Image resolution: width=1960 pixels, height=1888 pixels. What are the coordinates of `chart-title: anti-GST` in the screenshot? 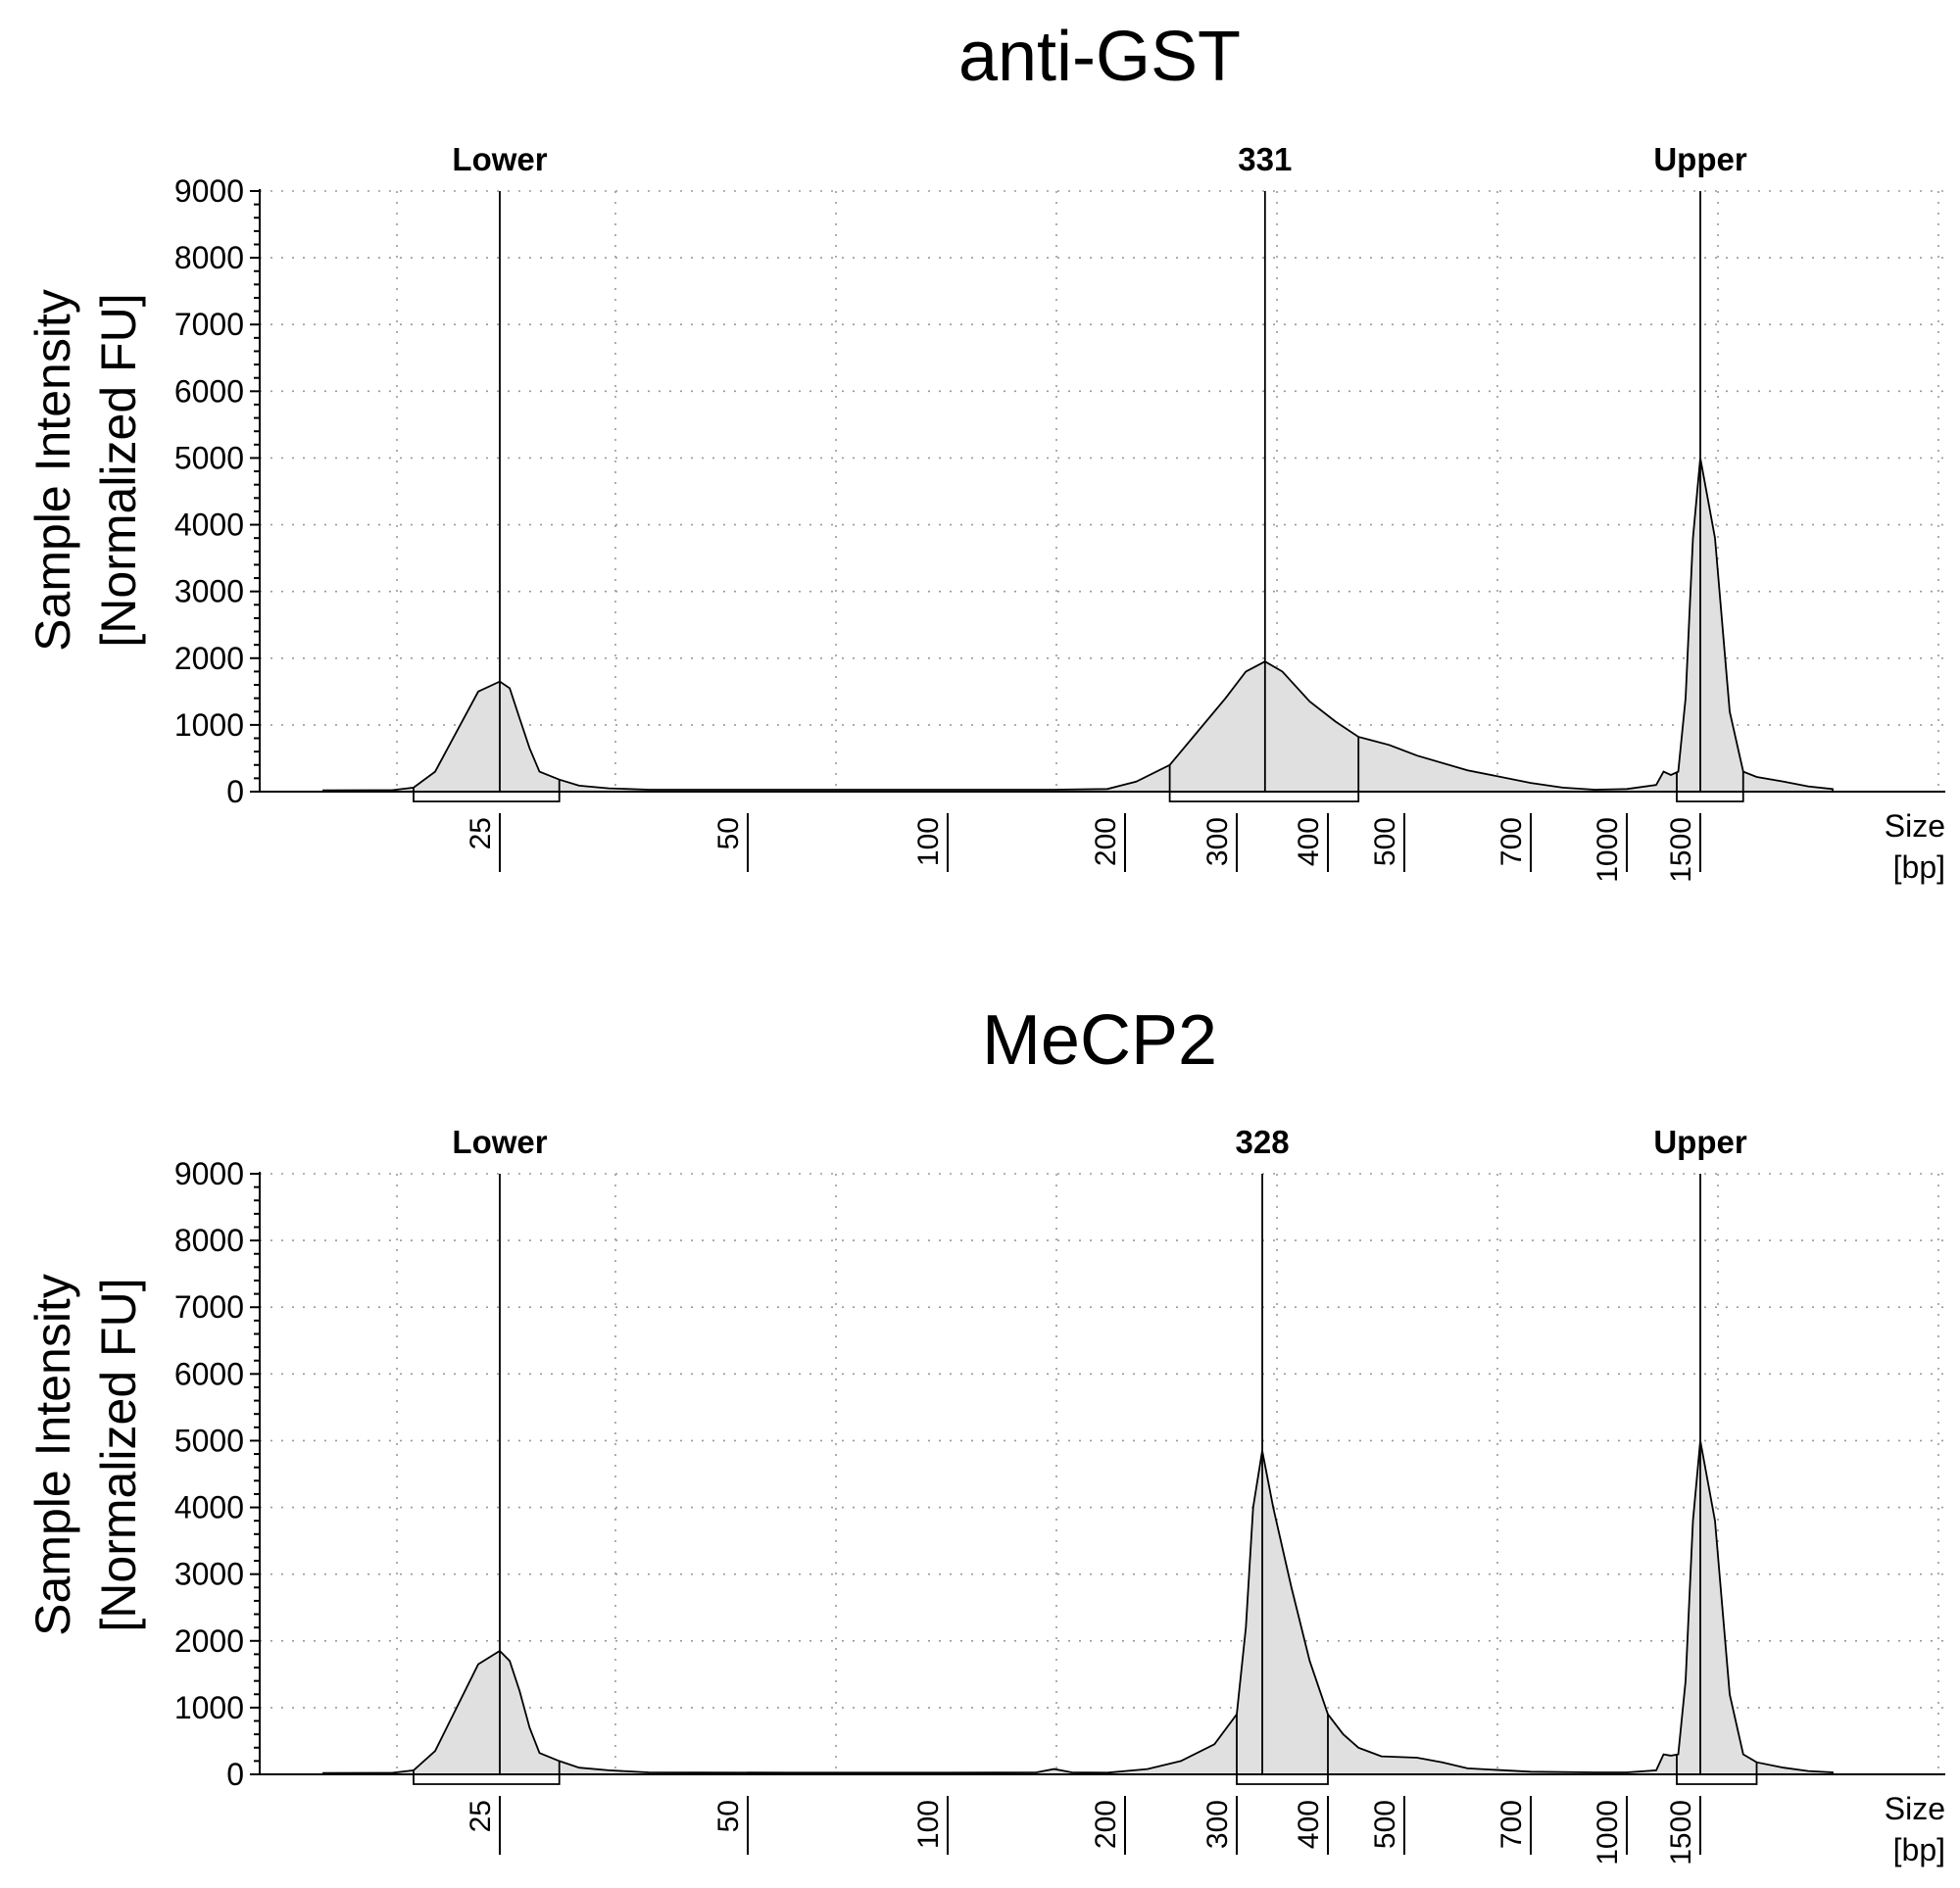 It's located at (1099, 57).